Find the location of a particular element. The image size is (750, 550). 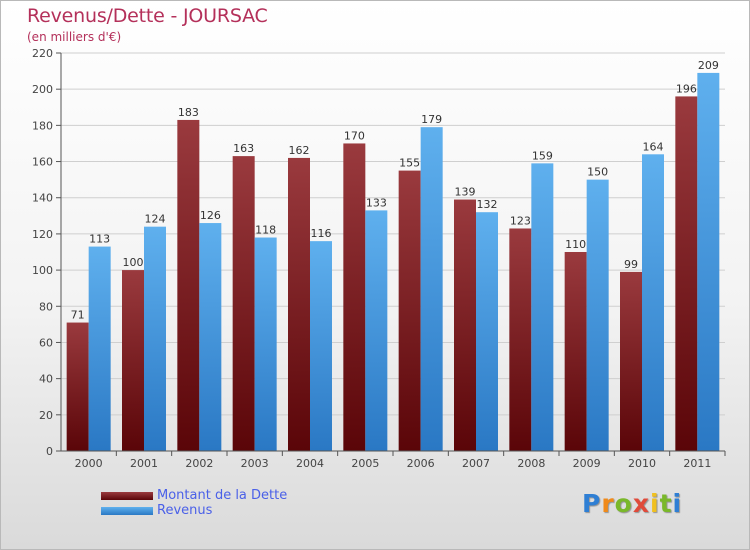

data-label: 196 is located at coordinates (686, 88).